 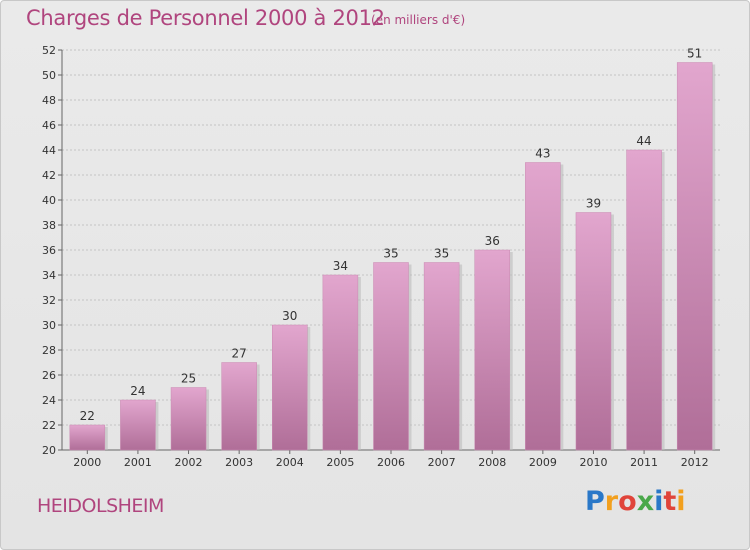 What do you see at coordinates (87, 437) in the screenshot?
I see `bar-2000` at bounding box center [87, 437].